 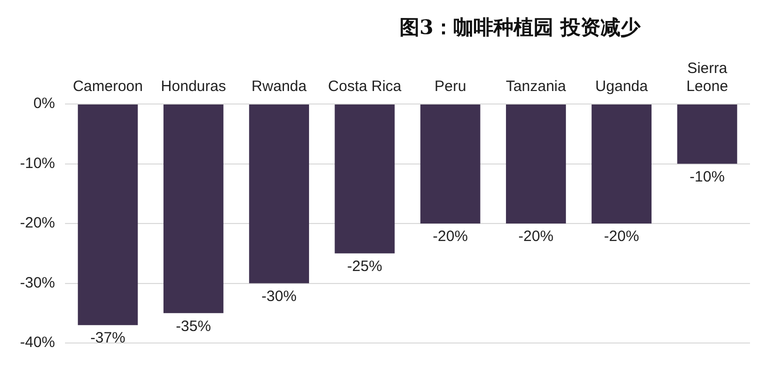 What do you see at coordinates (364, 267) in the screenshot?
I see `data-label: -25%` at bounding box center [364, 267].